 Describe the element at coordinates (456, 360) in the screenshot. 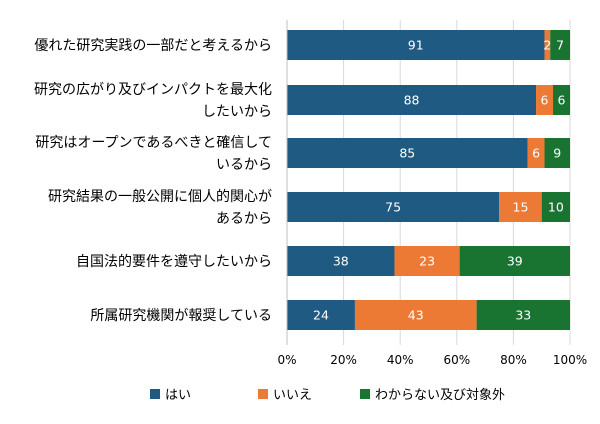

I see `x-tick-label: 60%` at that location.